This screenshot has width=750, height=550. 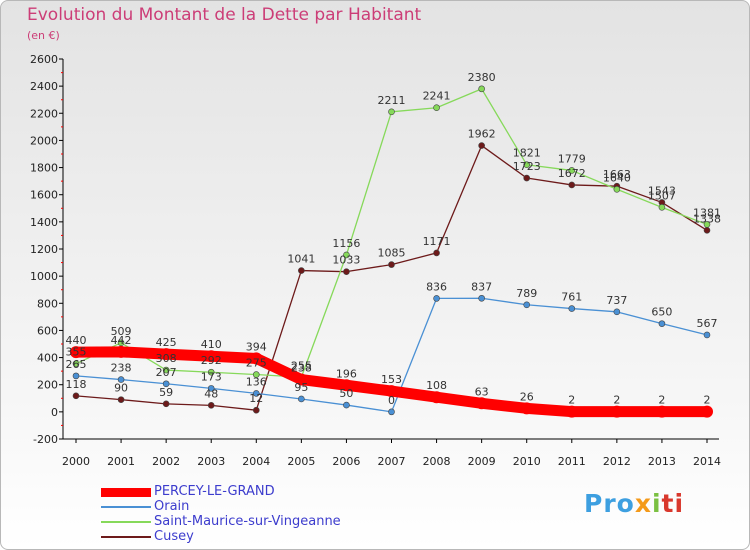 What do you see at coordinates (481, 286) in the screenshot?
I see `data-label: 837` at bounding box center [481, 286].